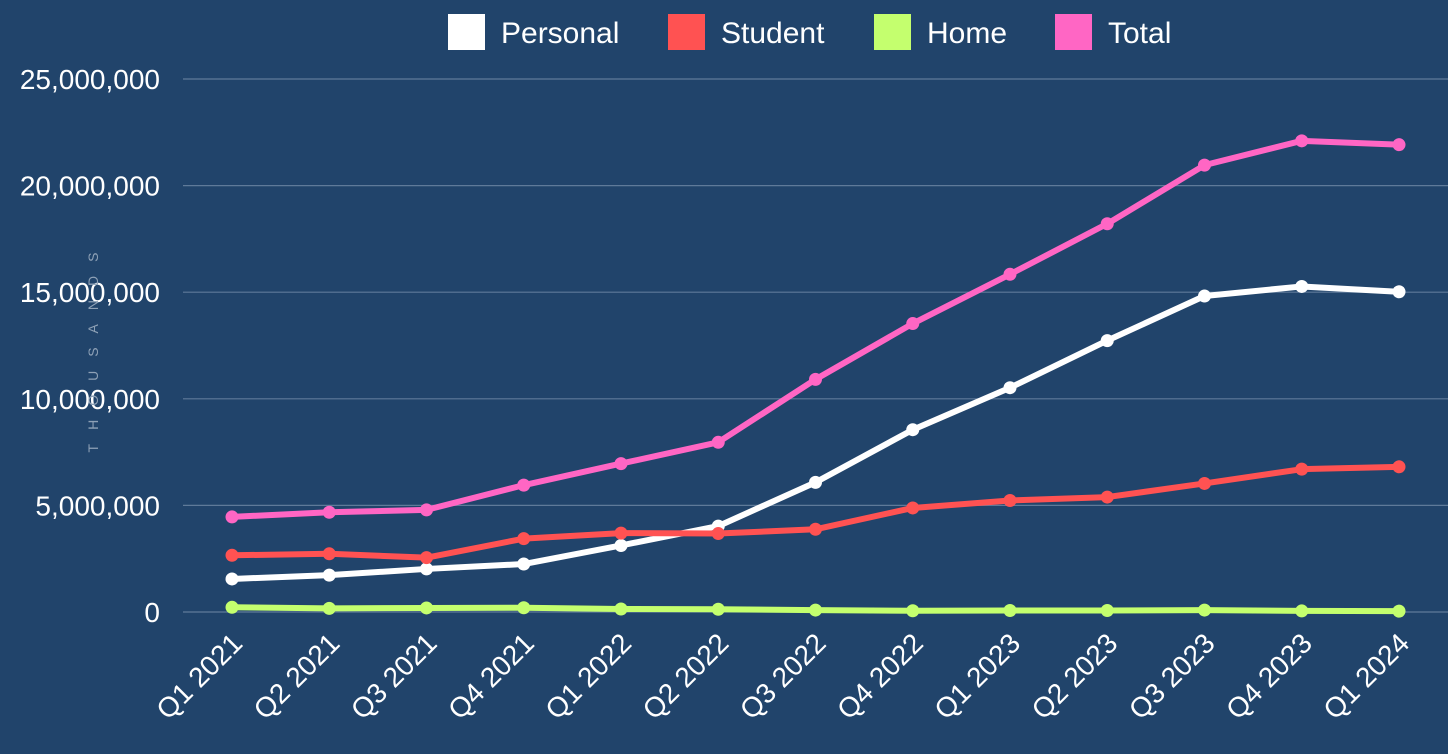 The image size is (1448, 754). What do you see at coordinates (90, 186) in the screenshot?
I see `y-tick-label: 20,000,000` at bounding box center [90, 186].